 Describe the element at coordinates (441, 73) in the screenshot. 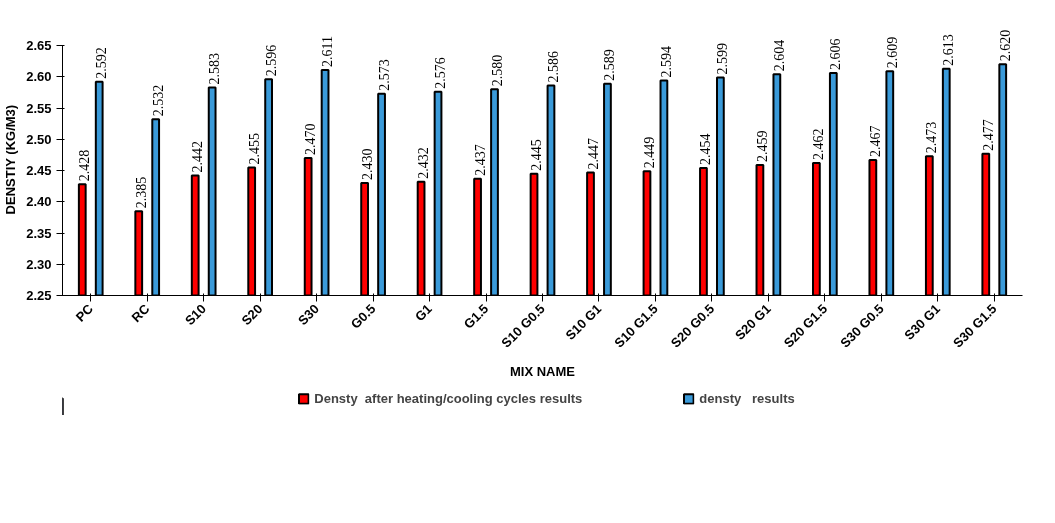

I see `data-label: 2.576` at that location.